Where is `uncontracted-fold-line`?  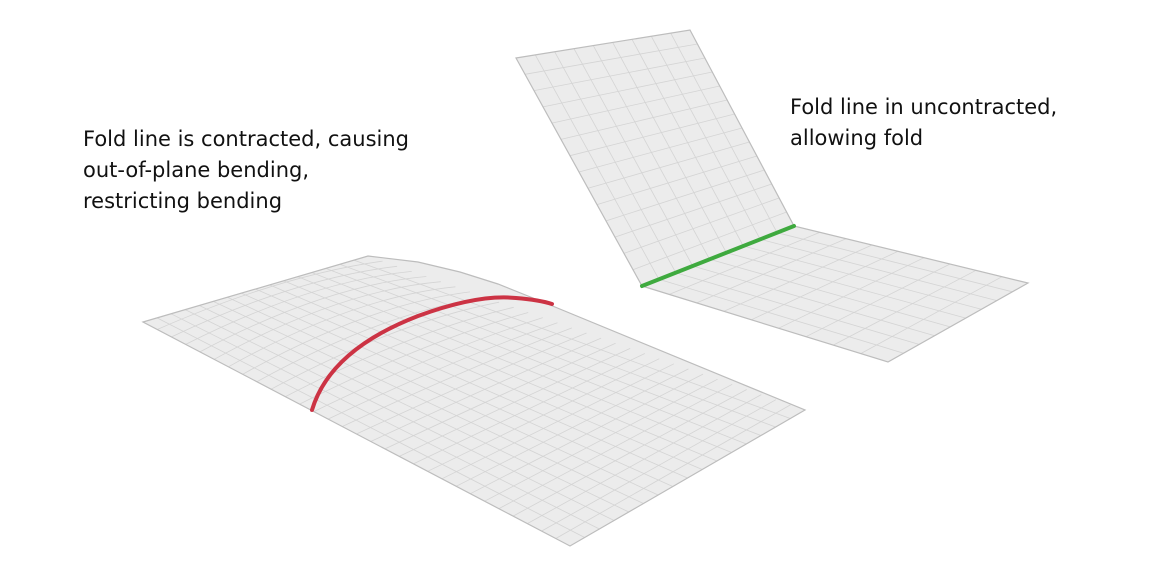
uncontracted-fold-line is located at coordinates (718, 256).